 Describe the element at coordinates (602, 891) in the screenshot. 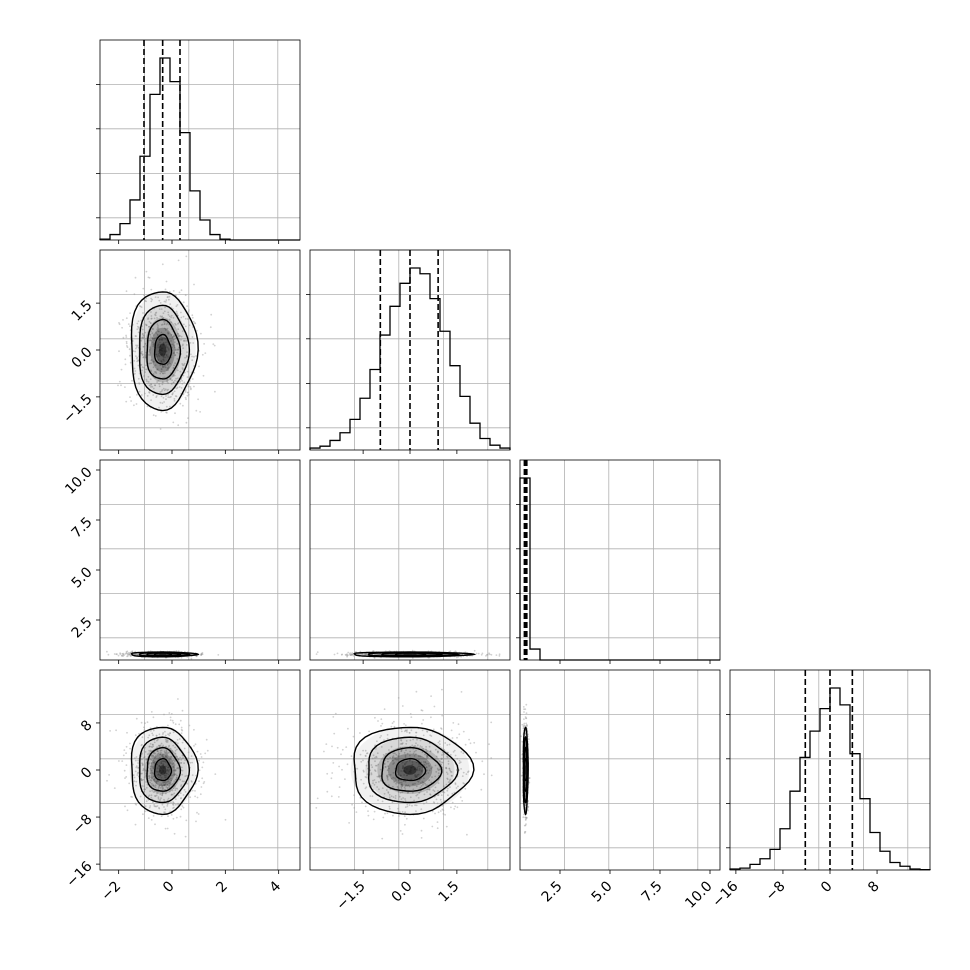

I see `x-tick-label: 5.0` at that location.